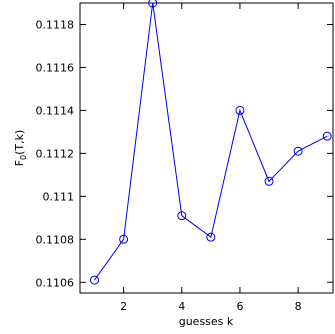 The height and width of the screenshot is (334, 335). What do you see at coordinates (55, 24) in the screenshot?
I see `y-tick-label: 0.1118` at bounding box center [55, 24].